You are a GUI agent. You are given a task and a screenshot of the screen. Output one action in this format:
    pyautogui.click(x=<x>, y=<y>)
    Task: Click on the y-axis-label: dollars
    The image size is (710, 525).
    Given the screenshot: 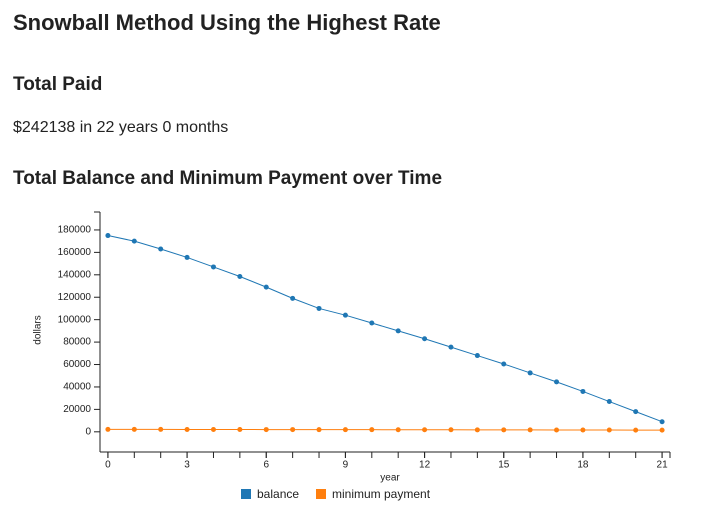 What is the action you would take?
    pyautogui.click(x=38, y=329)
    